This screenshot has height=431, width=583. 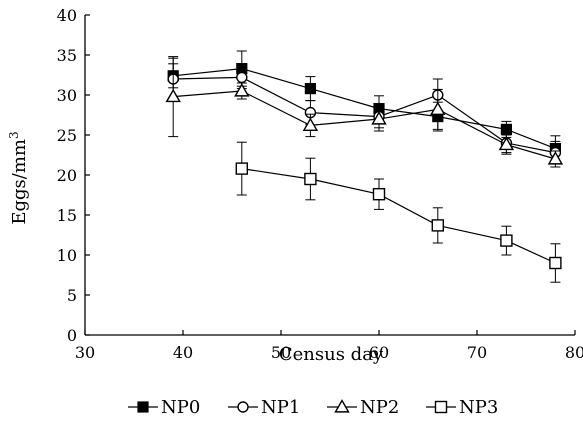 I want to click on legend-marker-np3, so click(x=441, y=407).